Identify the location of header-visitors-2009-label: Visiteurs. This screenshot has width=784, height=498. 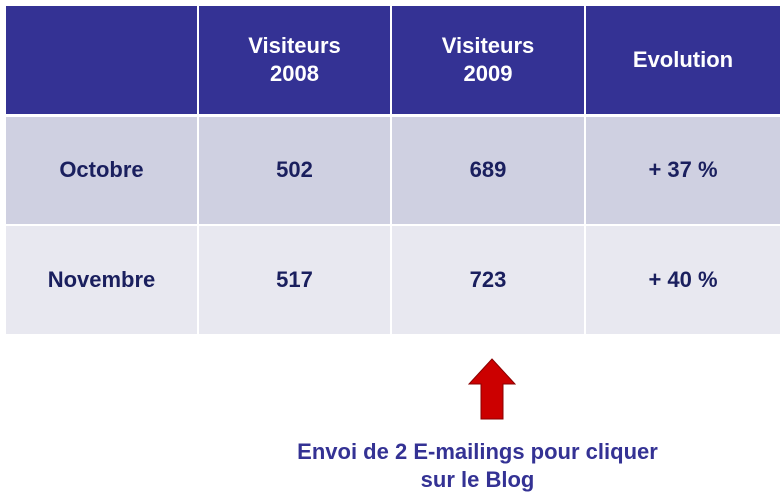
(488, 45).